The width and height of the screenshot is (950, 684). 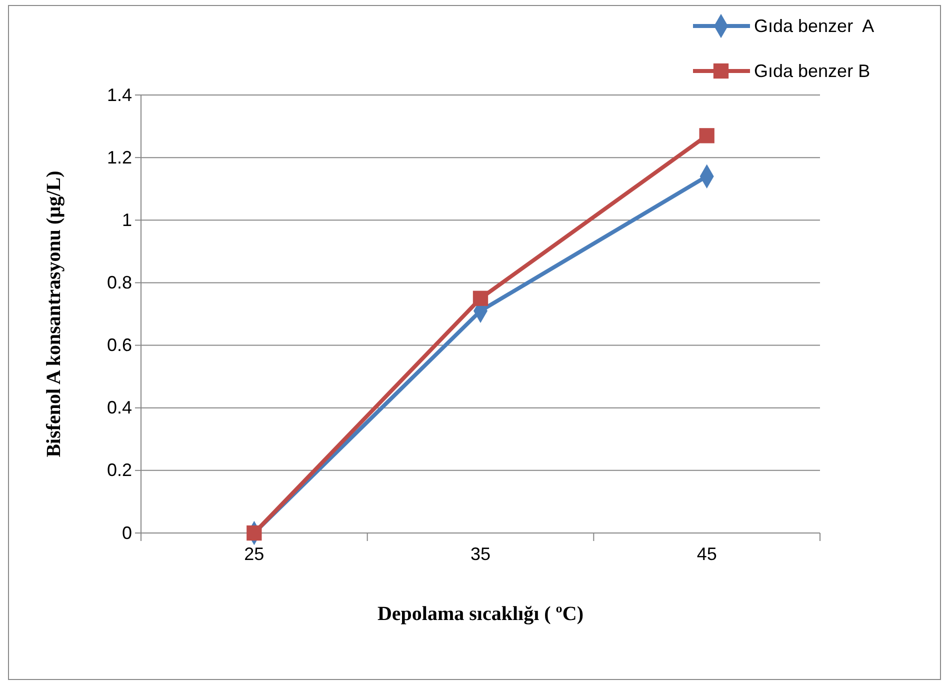 I want to click on x-tick-label: 35, so click(x=480, y=554).